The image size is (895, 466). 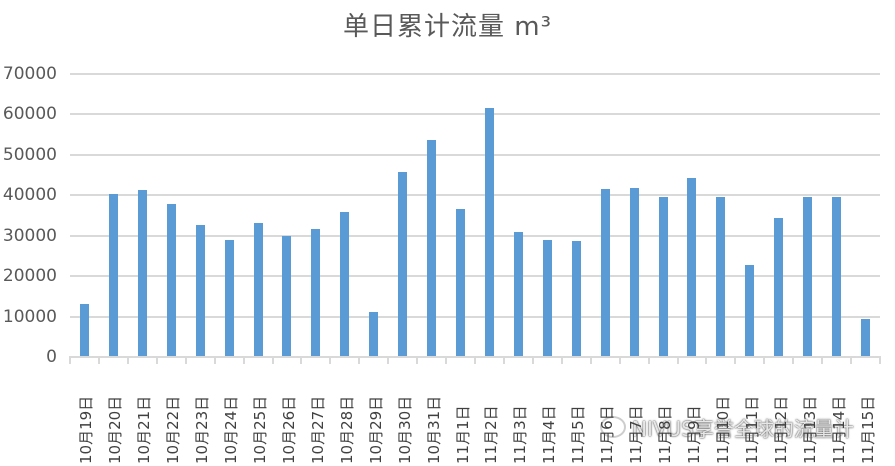 I want to click on x-tick-label: 10月31日, so click(x=433, y=416).